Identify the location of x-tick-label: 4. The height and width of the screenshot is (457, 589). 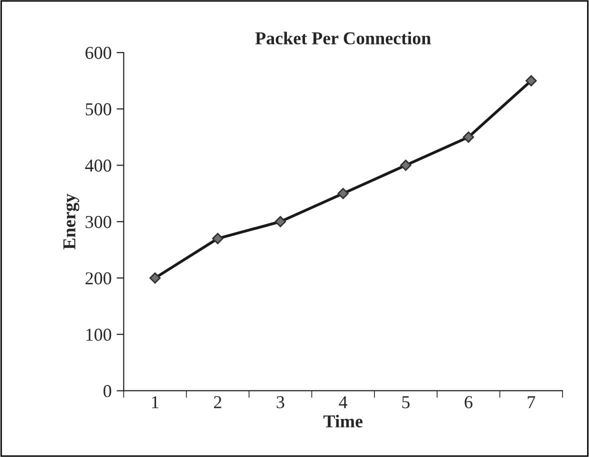
(343, 402).